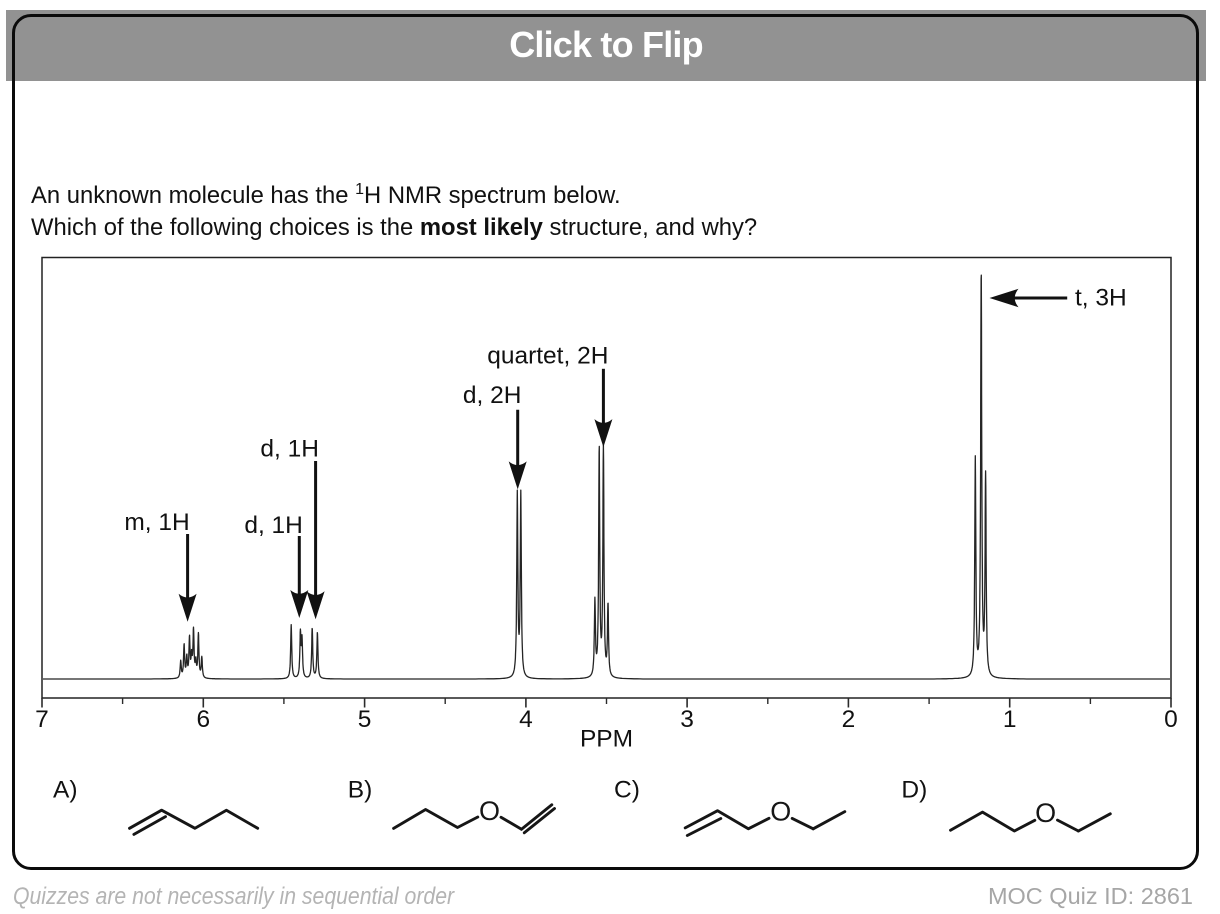 The width and height of the screenshot is (1220, 914). I want to click on svg-text: PPM, so click(606, 739).